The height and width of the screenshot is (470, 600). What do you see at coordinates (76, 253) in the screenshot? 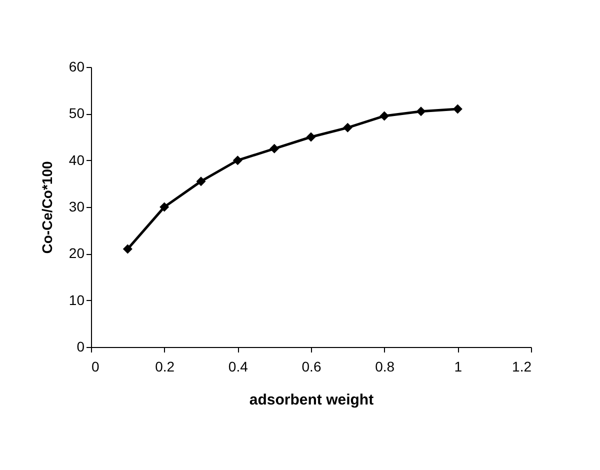
I see `y-tick-label: 20` at bounding box center [76, 253].